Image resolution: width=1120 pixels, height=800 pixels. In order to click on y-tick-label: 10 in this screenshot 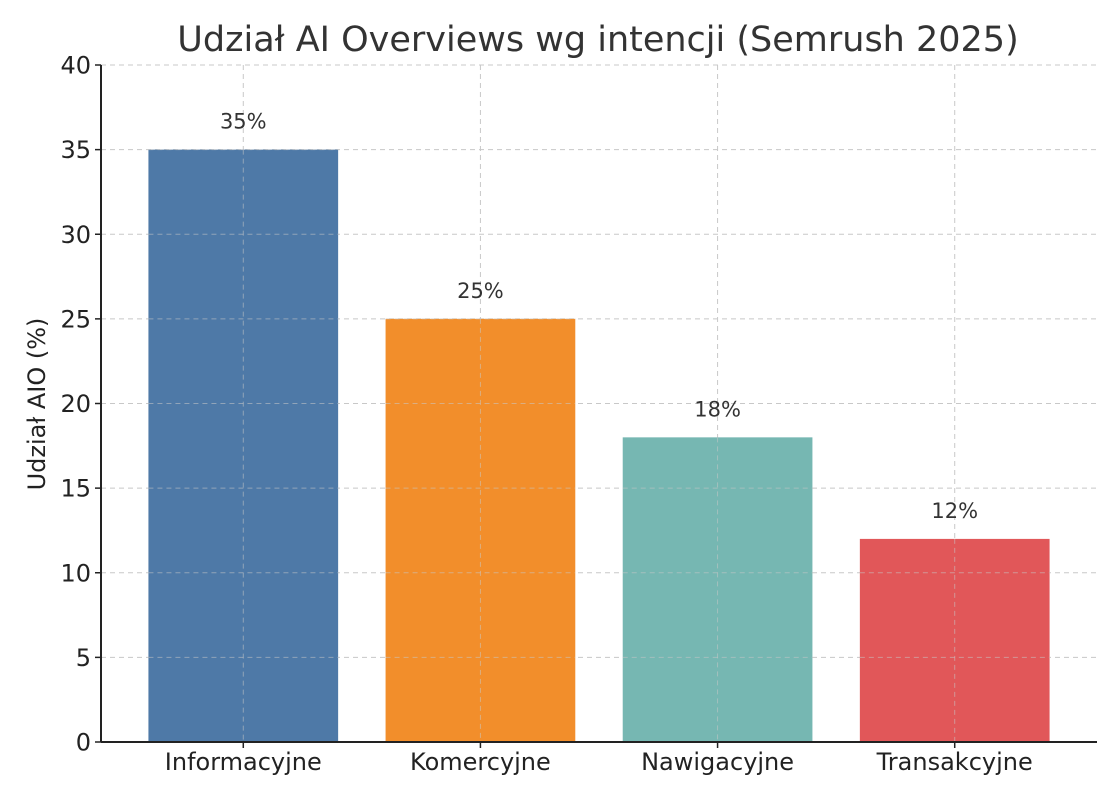, I will do `click(75, 573)`.